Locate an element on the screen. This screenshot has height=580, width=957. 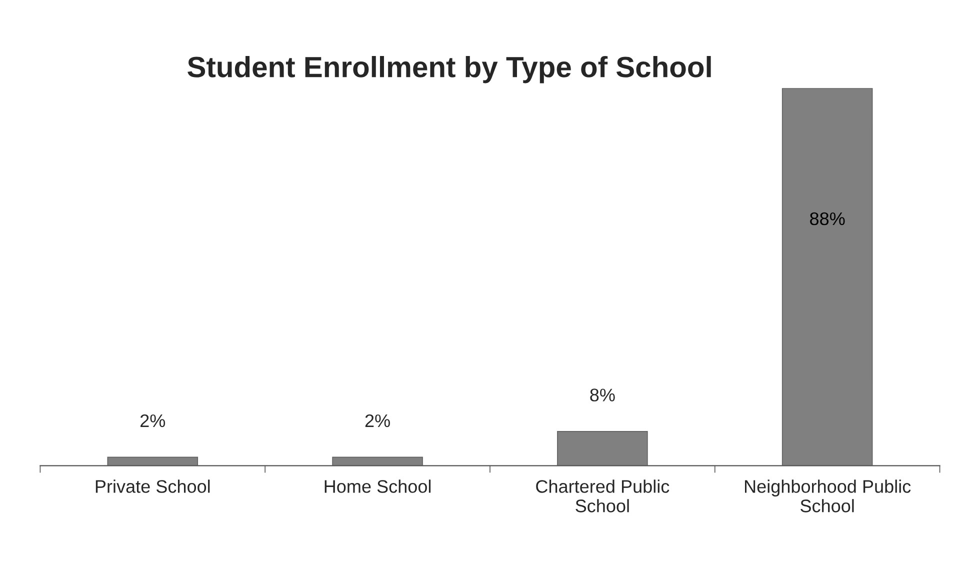
data-label: 88% is located at coordinates (827, 219).